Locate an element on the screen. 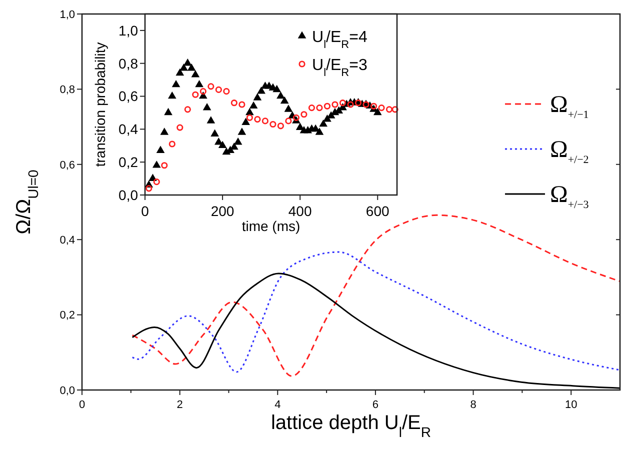 This screenshot has width=628, height=452. legend-label: Ω$_{+/−1}$ is located at coordinates (569, 106).